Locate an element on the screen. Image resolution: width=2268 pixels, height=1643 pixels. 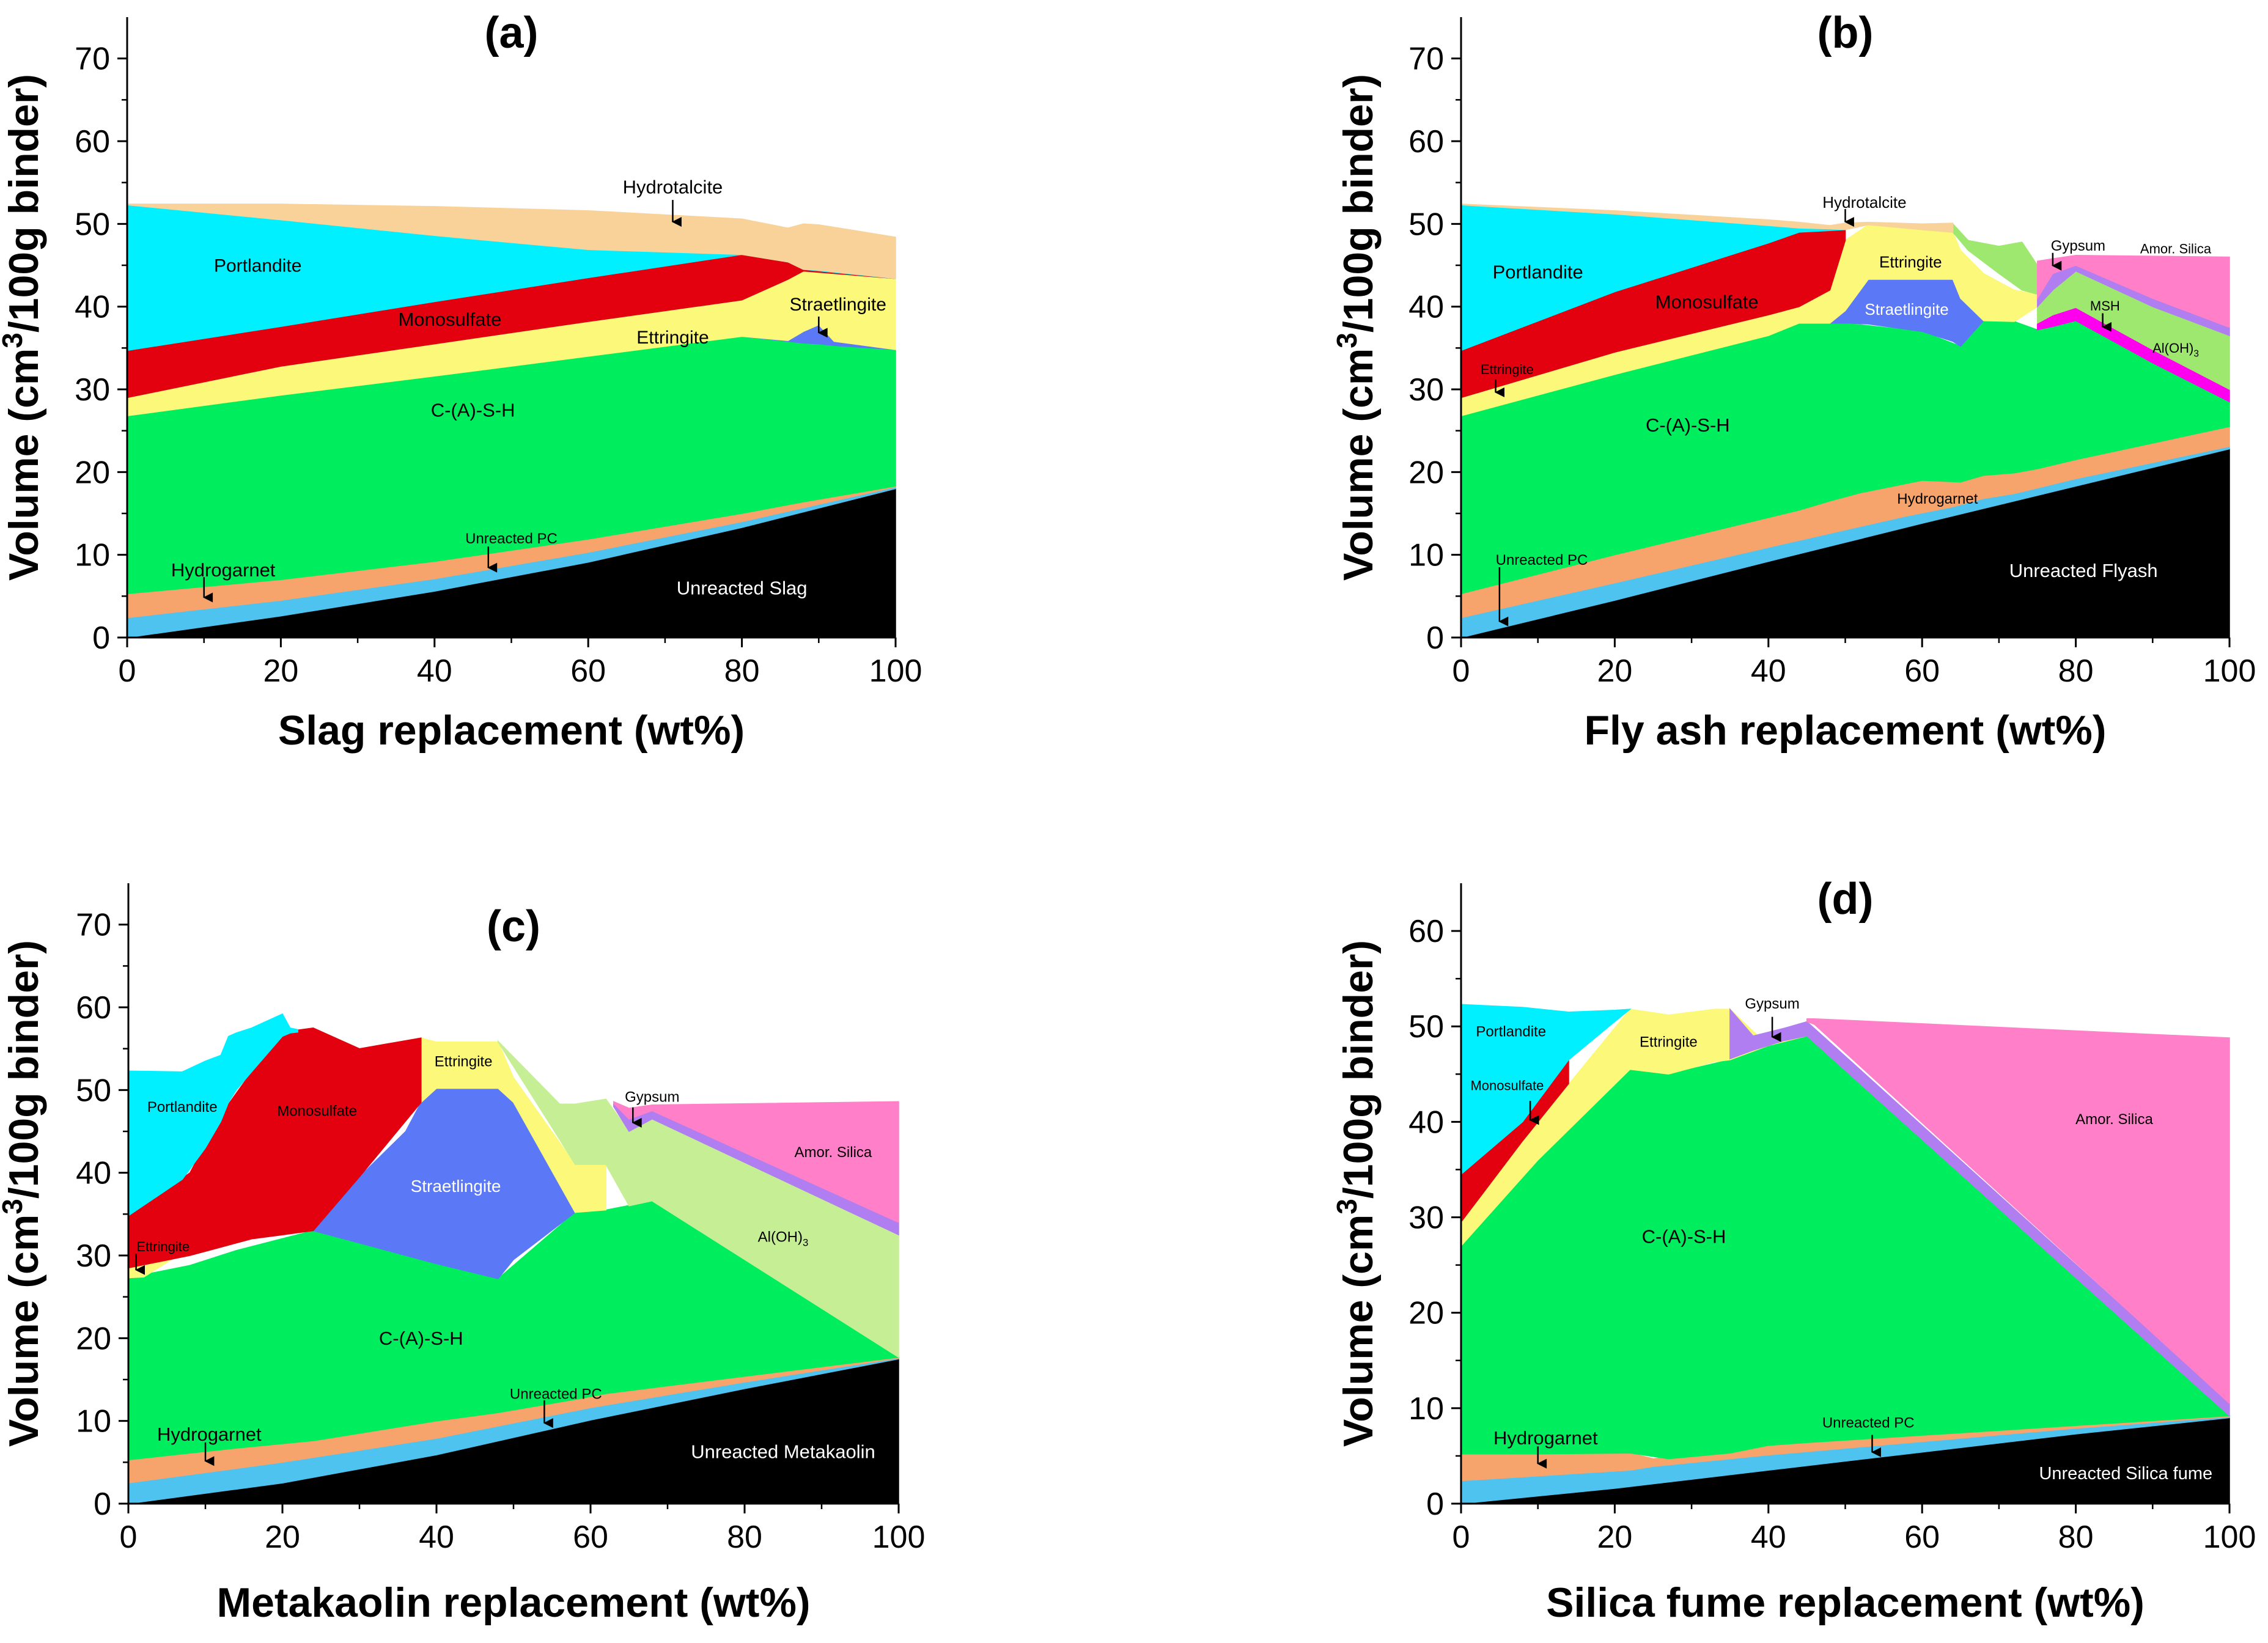
area-hydrotalcite is located at coordinates (1707, 218).